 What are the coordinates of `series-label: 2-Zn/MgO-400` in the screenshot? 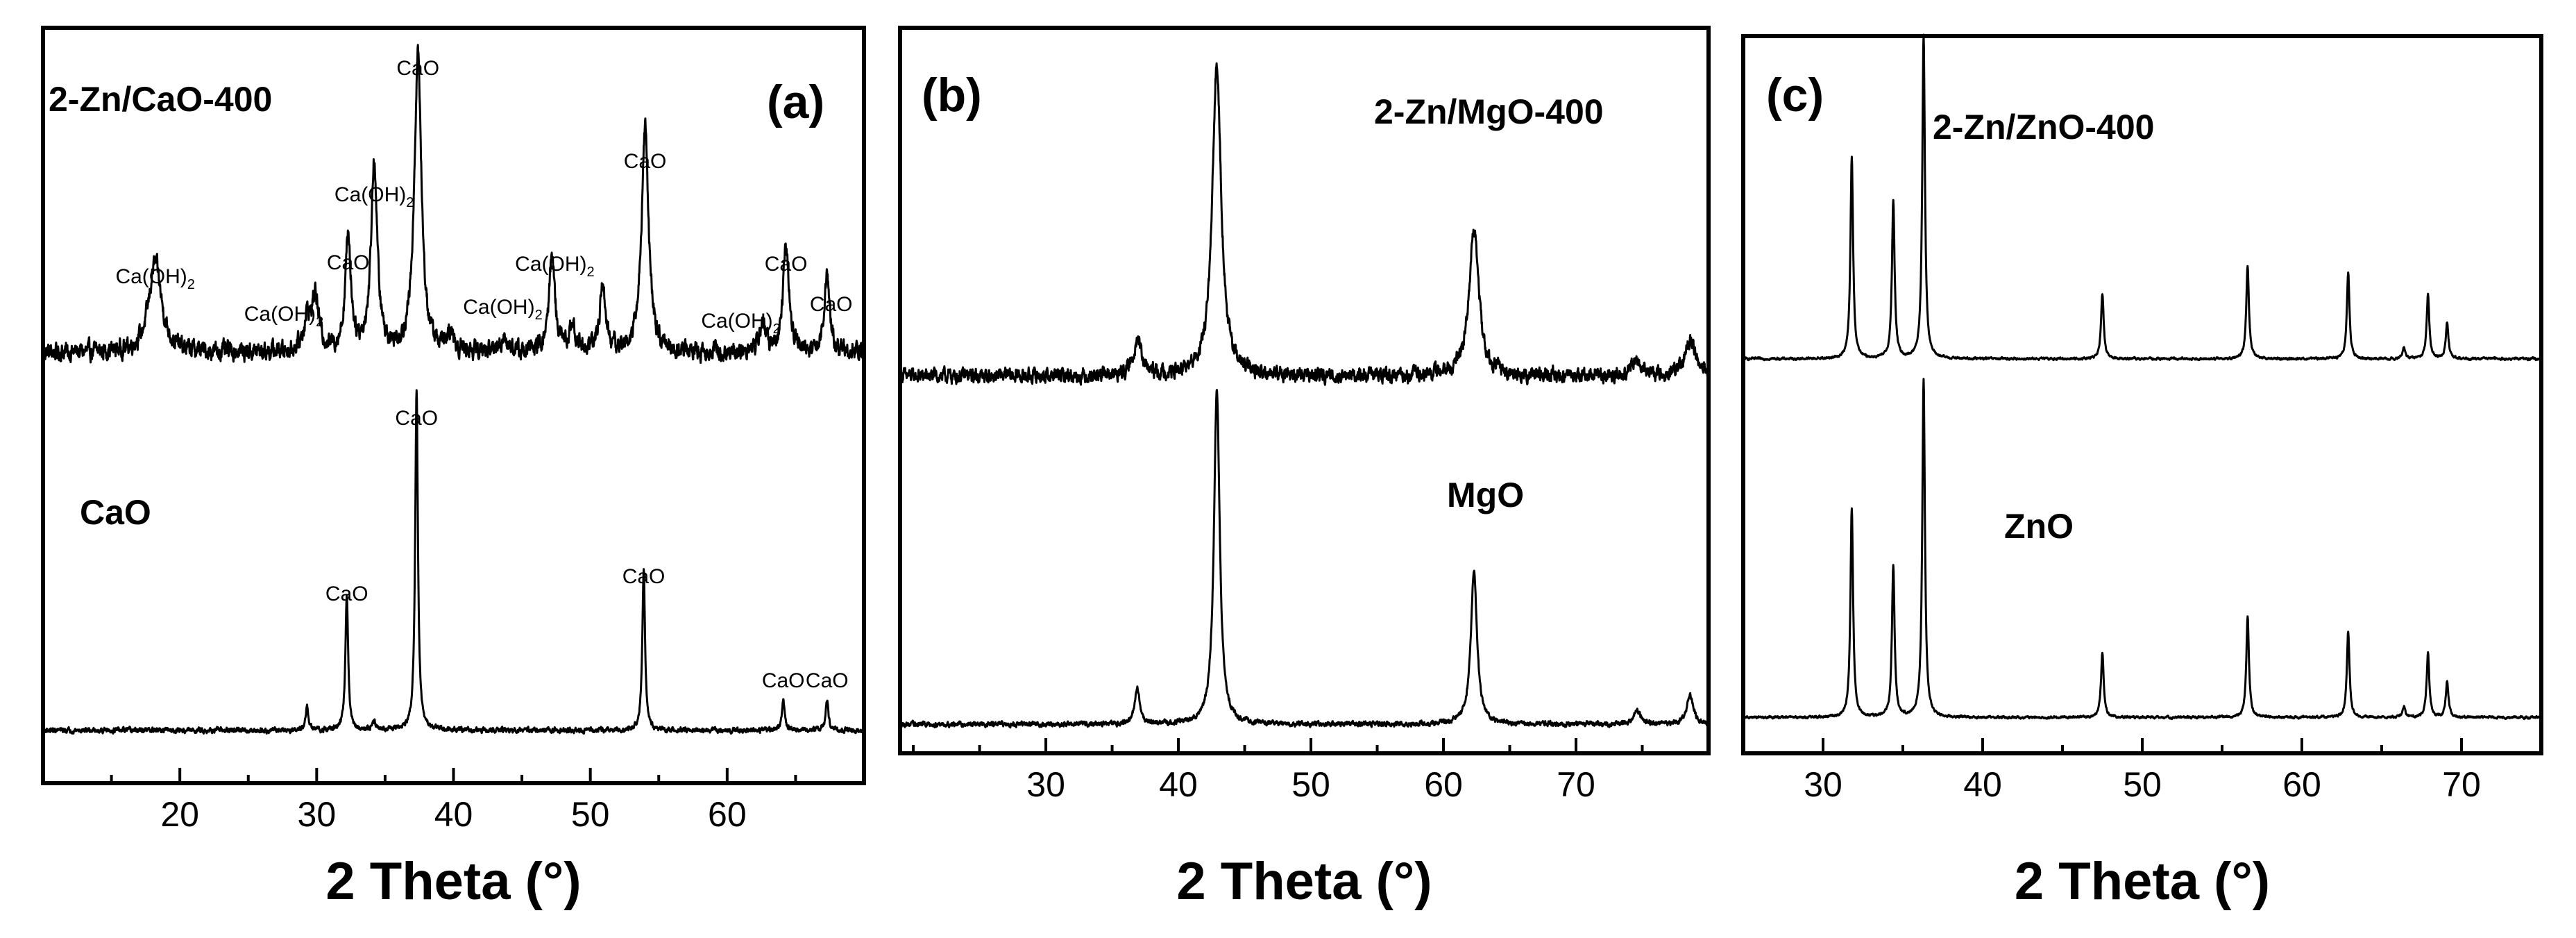 It's located at (1489, 111).